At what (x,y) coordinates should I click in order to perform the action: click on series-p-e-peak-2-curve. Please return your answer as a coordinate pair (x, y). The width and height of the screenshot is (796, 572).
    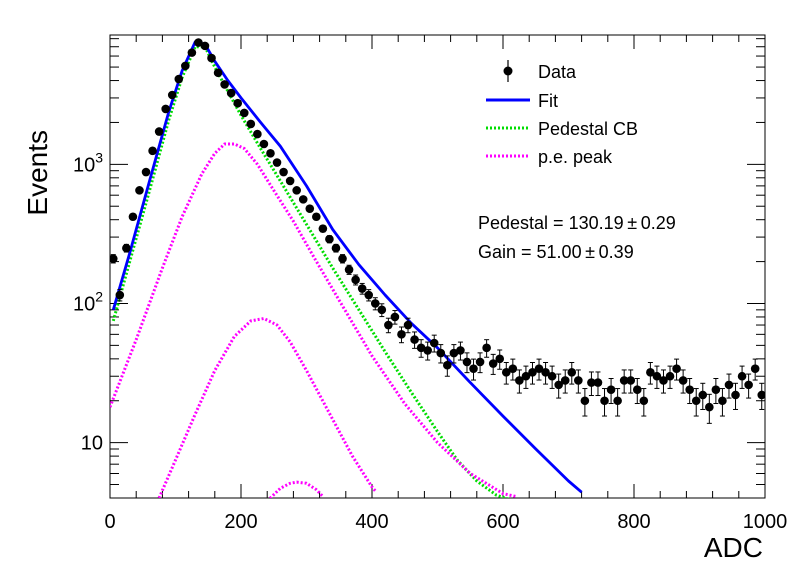
    Looking at the image, I should click on (267, 407).